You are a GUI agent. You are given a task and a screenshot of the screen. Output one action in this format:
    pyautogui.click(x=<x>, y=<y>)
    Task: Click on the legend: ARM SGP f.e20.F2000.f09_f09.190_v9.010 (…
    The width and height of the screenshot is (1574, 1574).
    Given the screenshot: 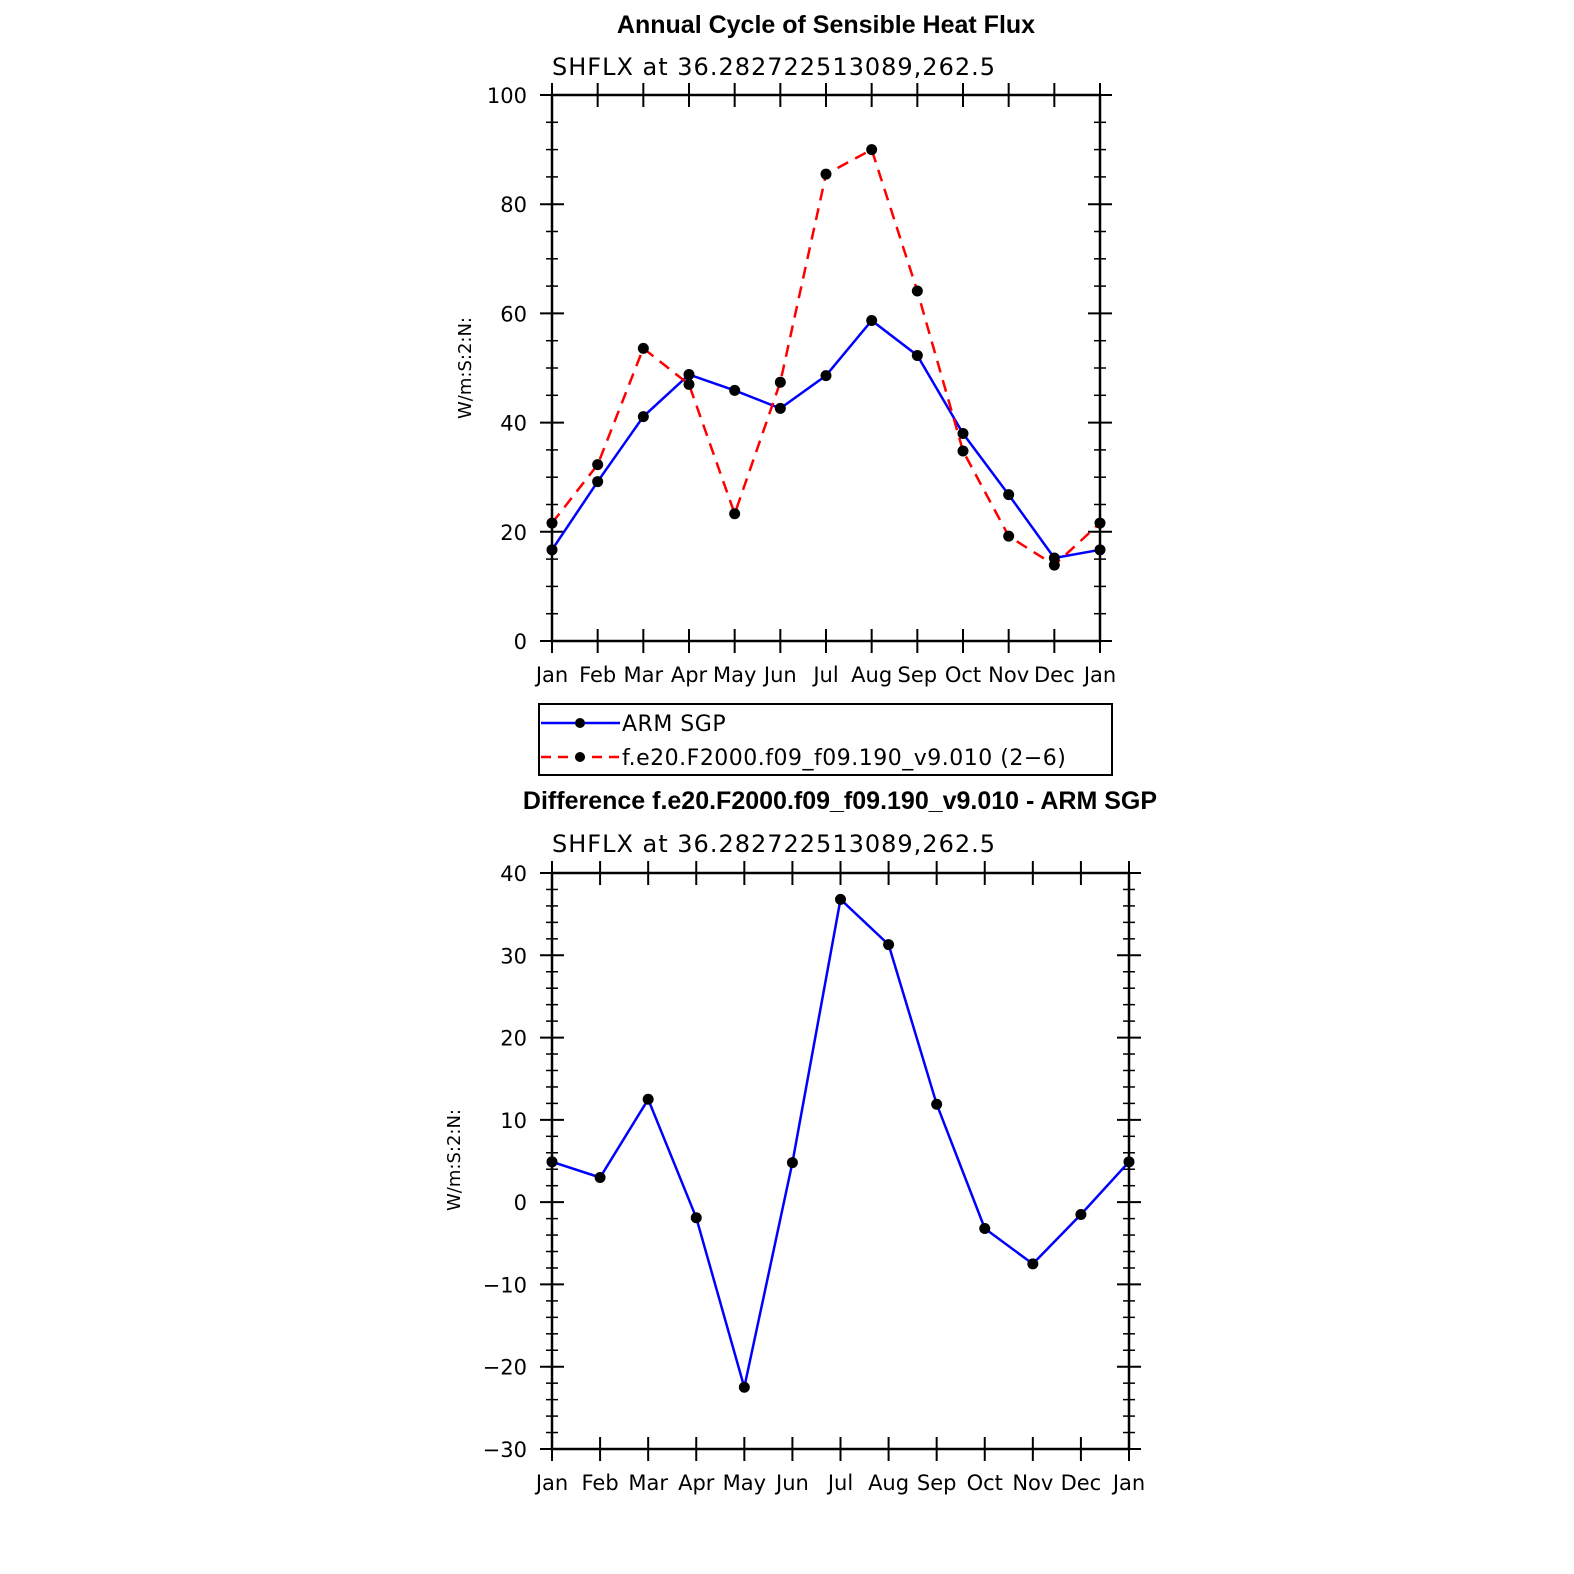 What is the action you would take?
    pyautogui.click(x=825, y=739)
    